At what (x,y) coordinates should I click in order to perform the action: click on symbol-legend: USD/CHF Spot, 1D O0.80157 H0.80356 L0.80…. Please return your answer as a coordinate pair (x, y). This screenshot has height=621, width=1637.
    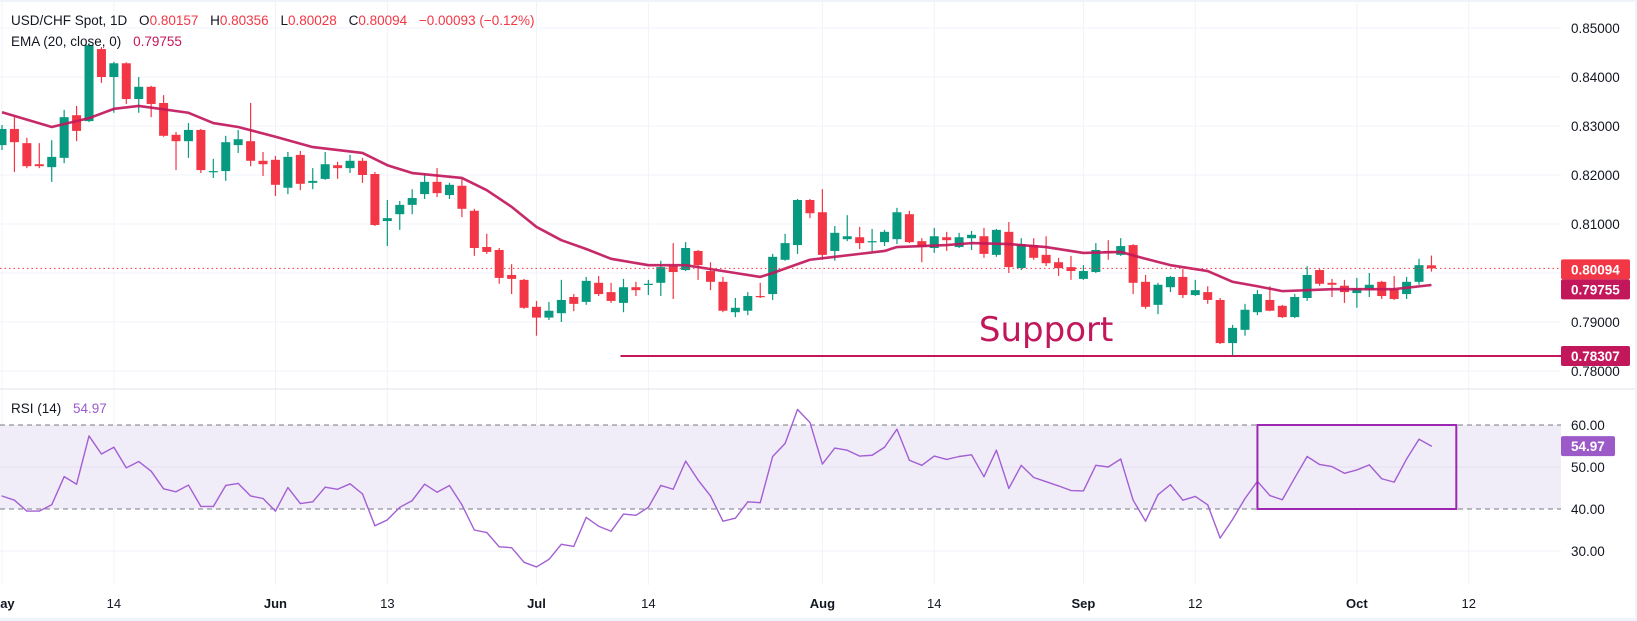
    Looking at the image, I should click on (272, 20).